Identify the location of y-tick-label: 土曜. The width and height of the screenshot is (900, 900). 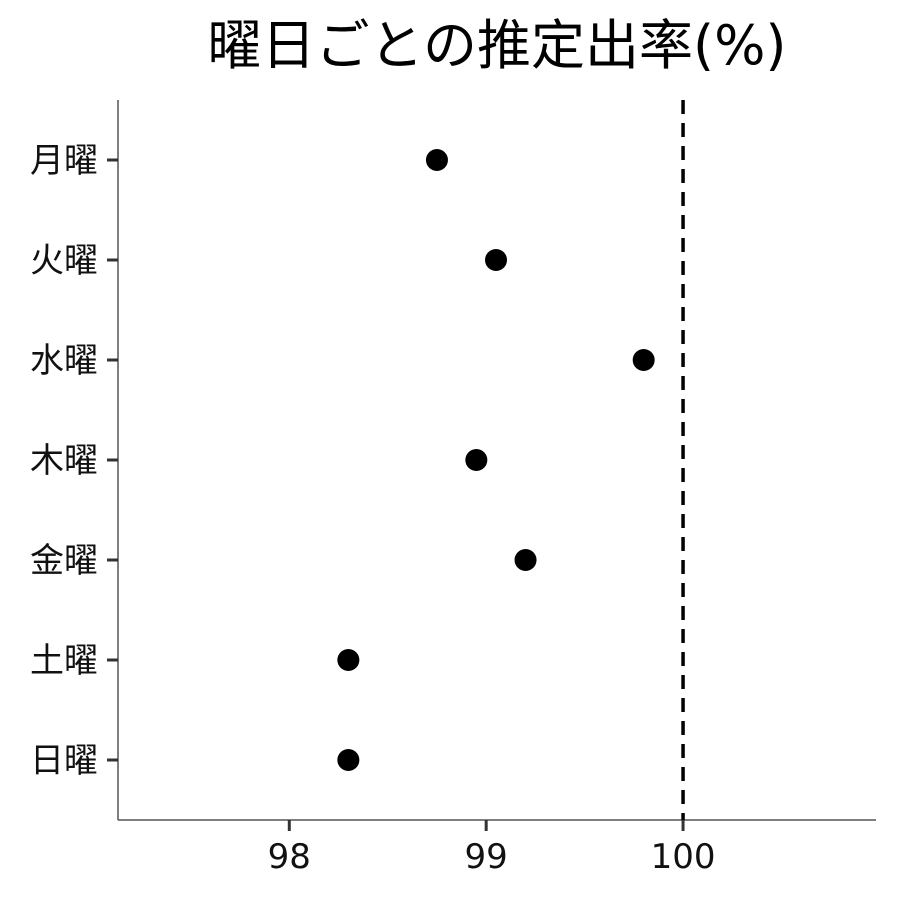
(64, 661).